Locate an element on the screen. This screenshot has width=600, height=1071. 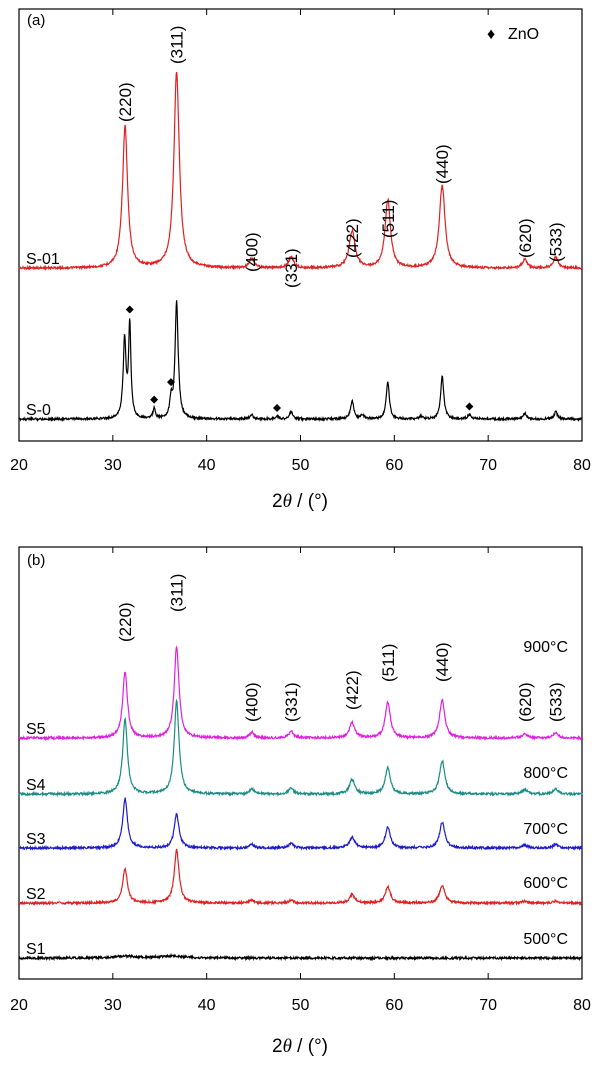
panel-a-legend: ♦ ZnO is located at coordinates (513, 34).